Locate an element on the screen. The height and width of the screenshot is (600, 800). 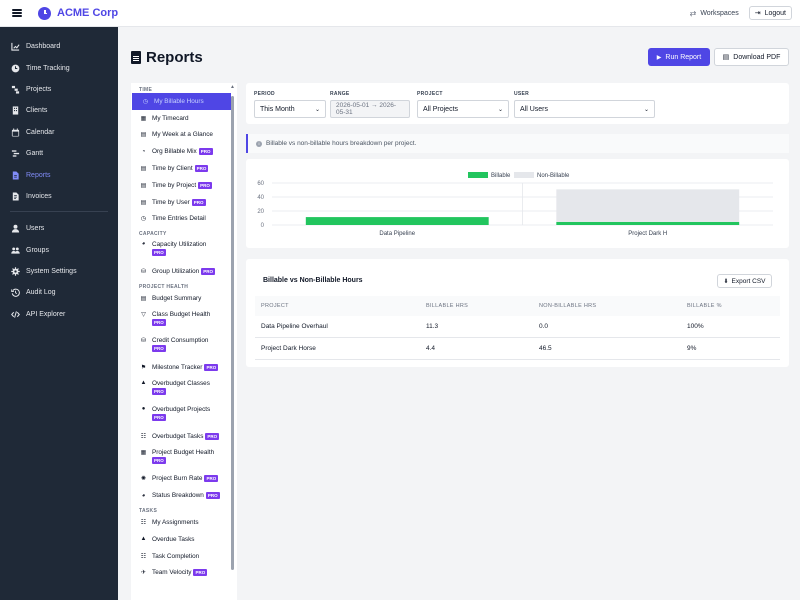
sidebar-item-invoices: Invoices is located at coordinates (59, 196).